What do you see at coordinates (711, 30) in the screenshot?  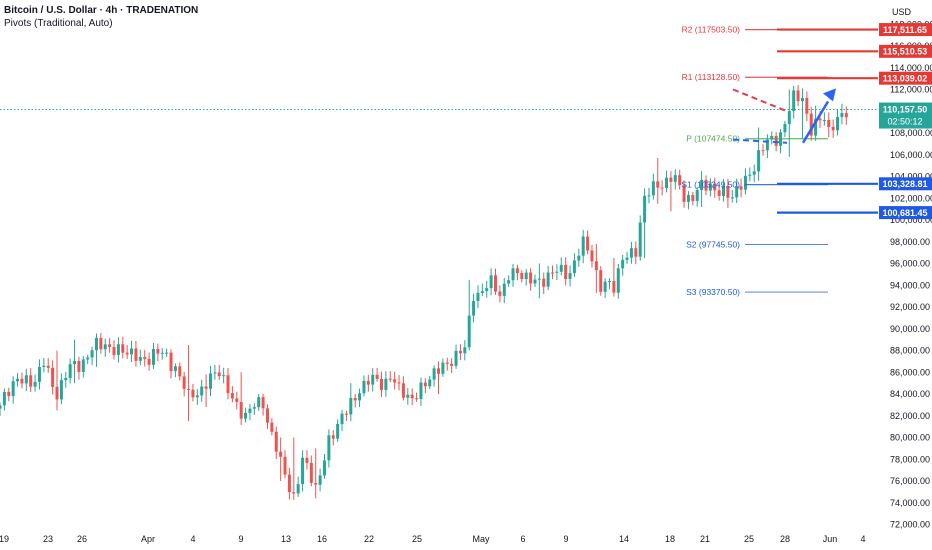 I see `pivot-label-r2: R2 (117503.50)` at bounding box center [711, 30].